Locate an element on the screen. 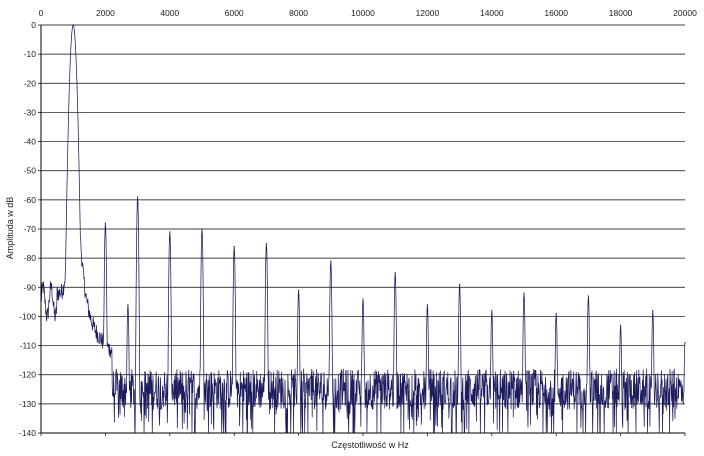 The image size is (704, 456). x-tick-label: 0 is located at coordinates (41, 13).